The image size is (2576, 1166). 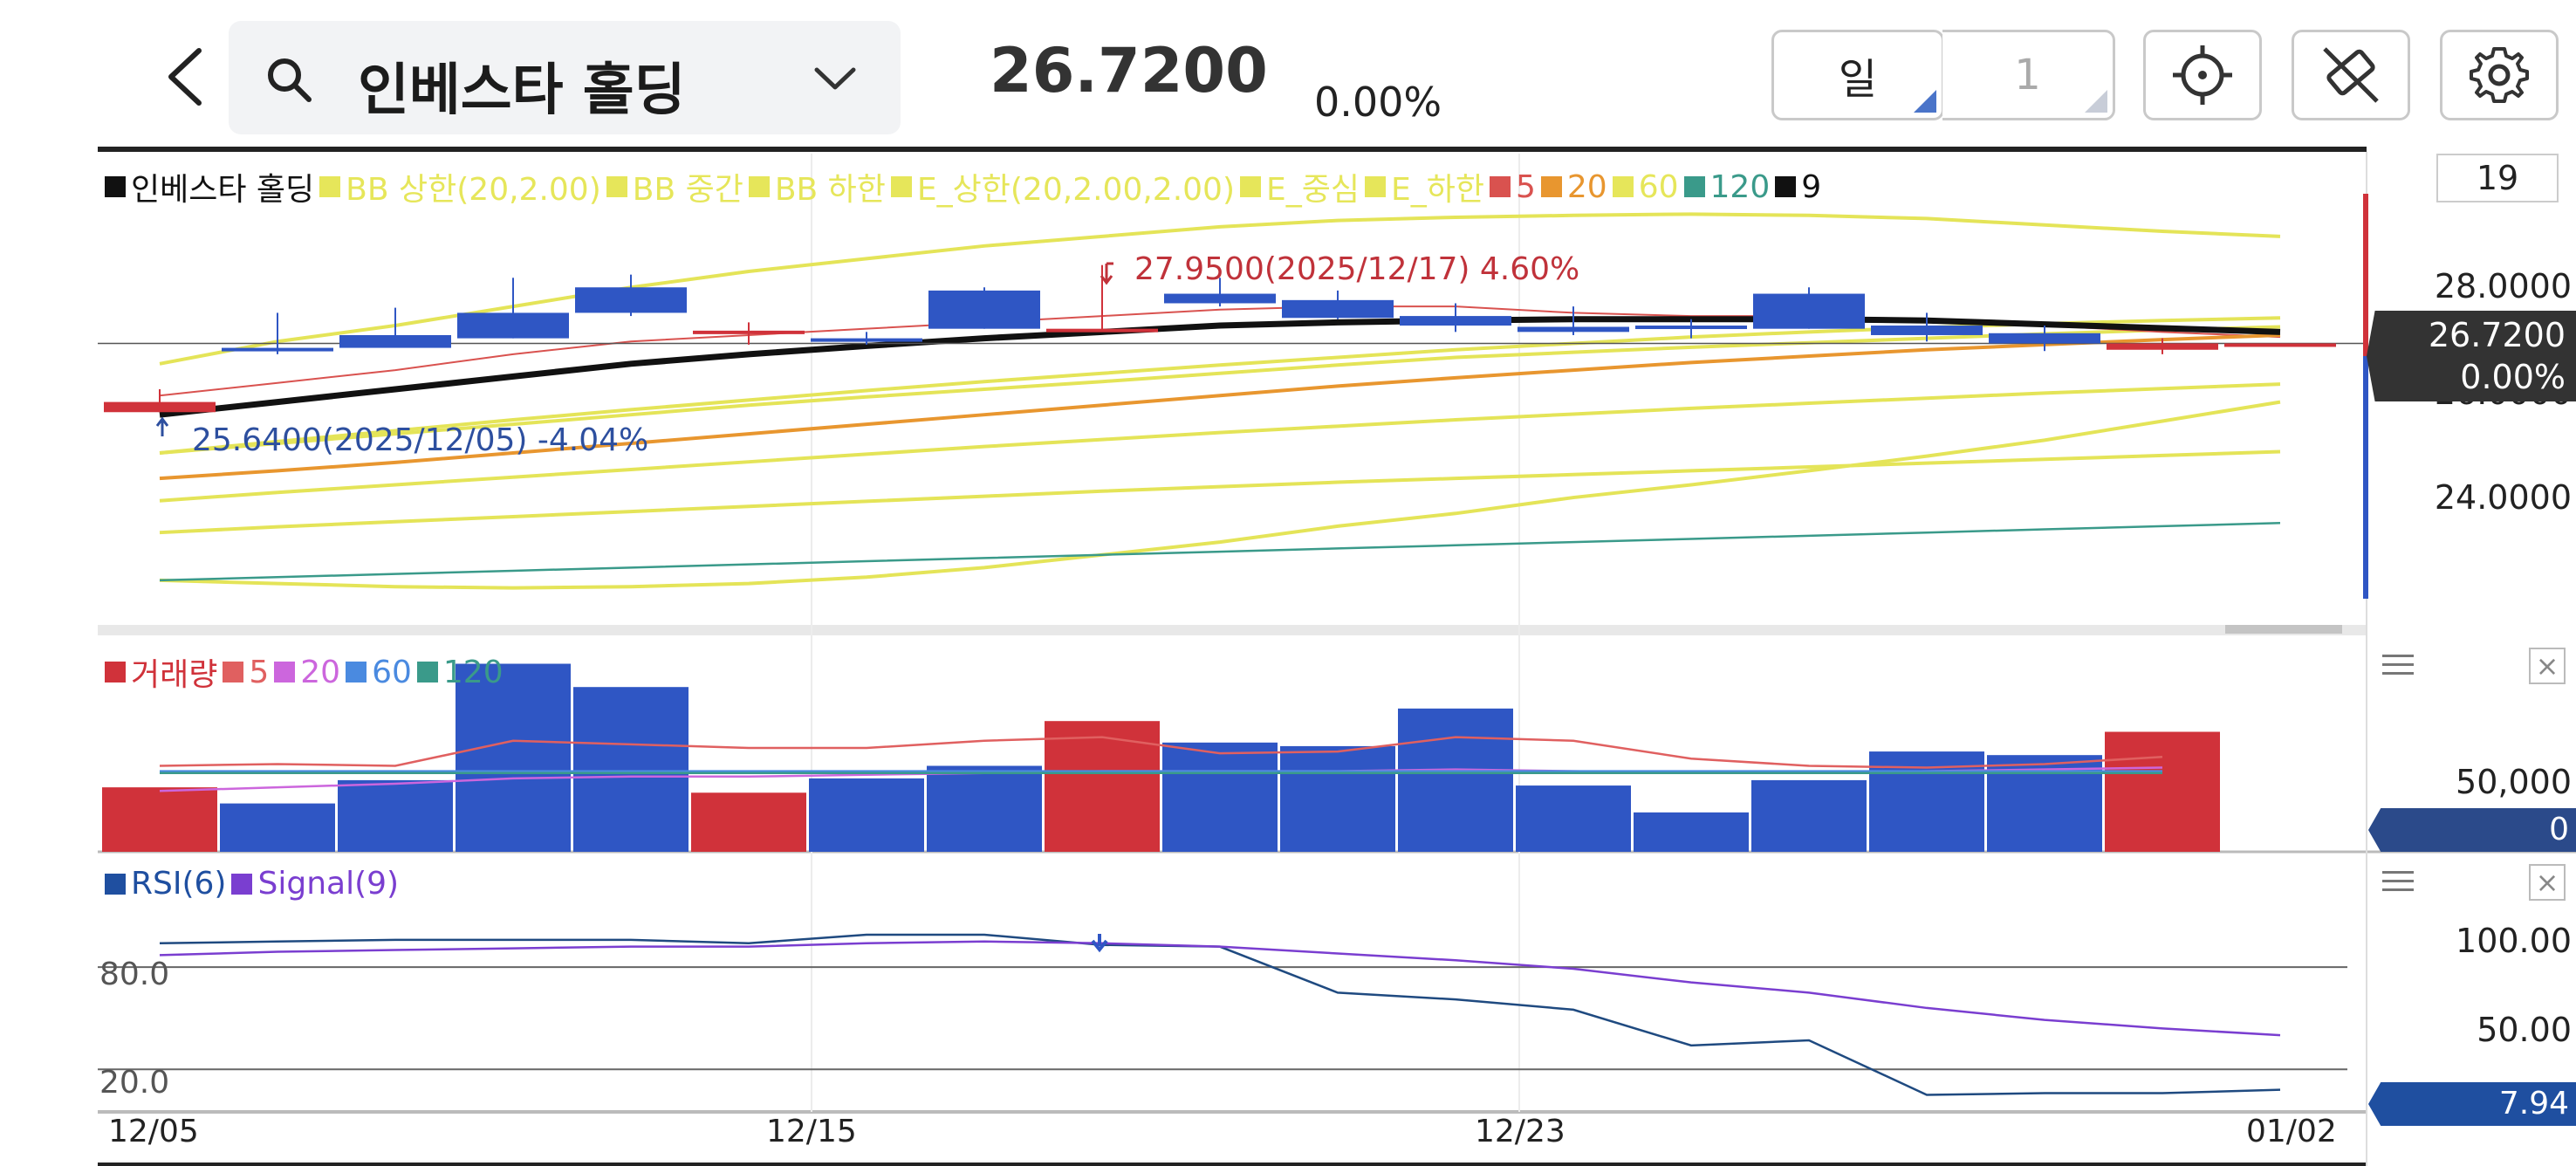 I want to click on rsi-legend-item: RSI(6), so click(x=165, y=884).